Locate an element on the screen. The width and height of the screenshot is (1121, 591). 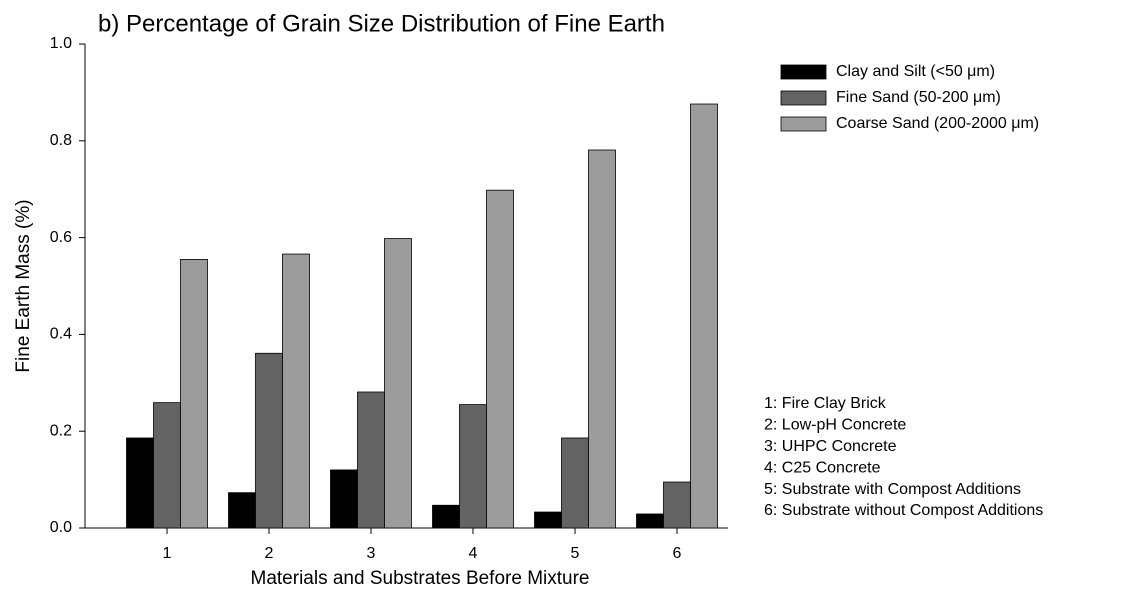
note: 4: C25 Concrete is located at coordinates (822, 467).